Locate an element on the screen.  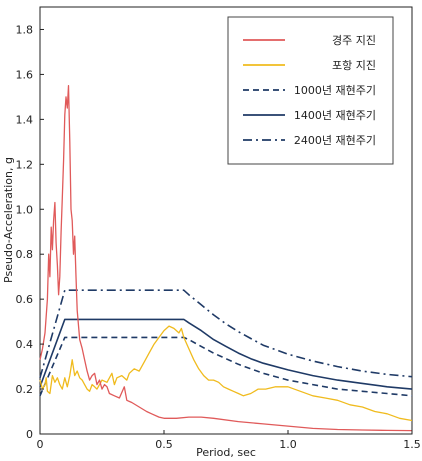
y-tick-label: 0.6 is located at coordinates (25, 299).